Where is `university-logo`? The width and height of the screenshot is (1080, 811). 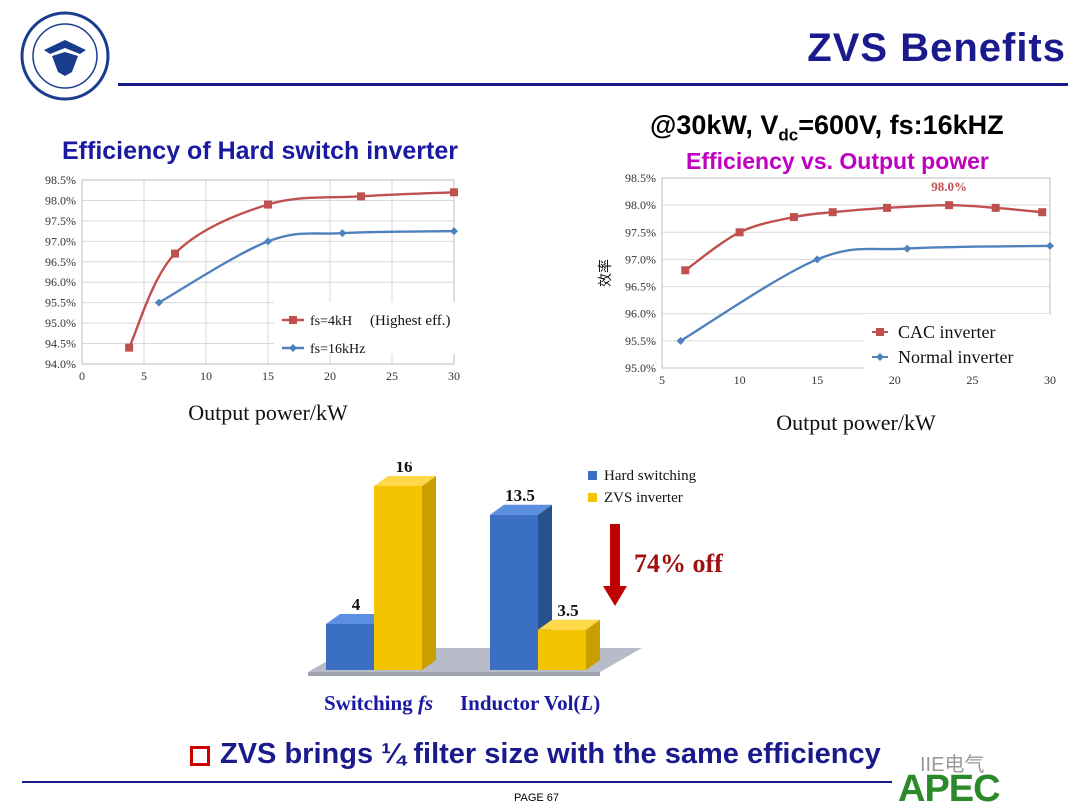
university-logo is located at coordinates (65, 56).